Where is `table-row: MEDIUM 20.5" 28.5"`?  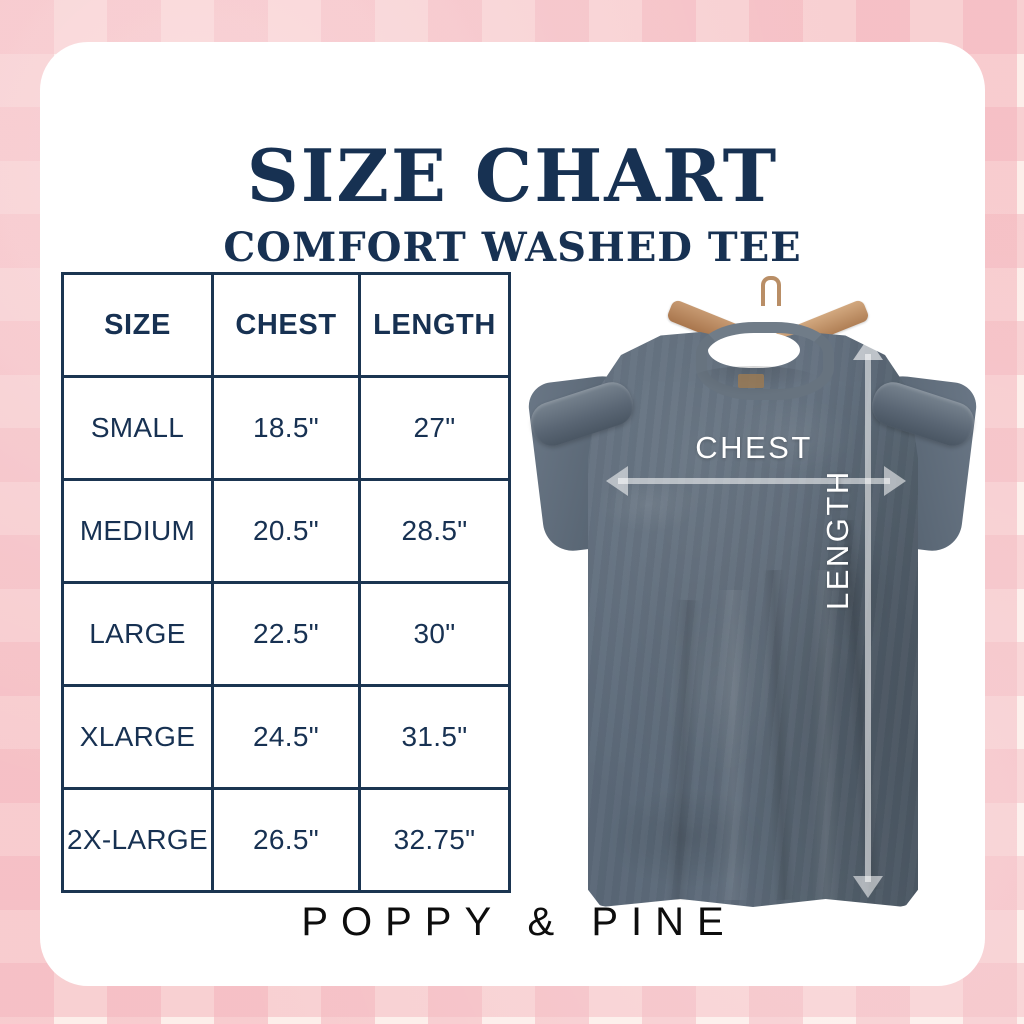 table-row: MEDIUM 20.5" 28.5" is located at coordinates (286, 531).